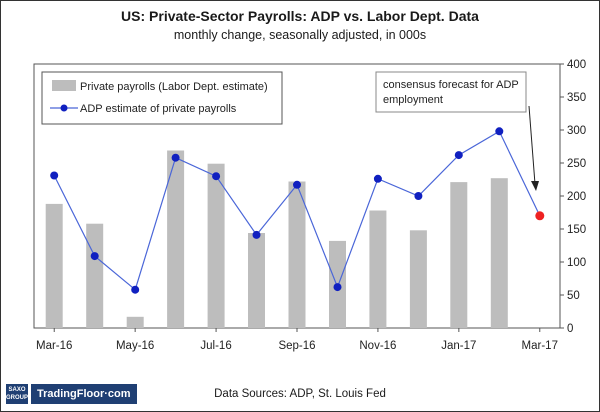 The width and height of the screenshot is (600, 412). I want to click on annotation-arrowhead, so click(535, 186).